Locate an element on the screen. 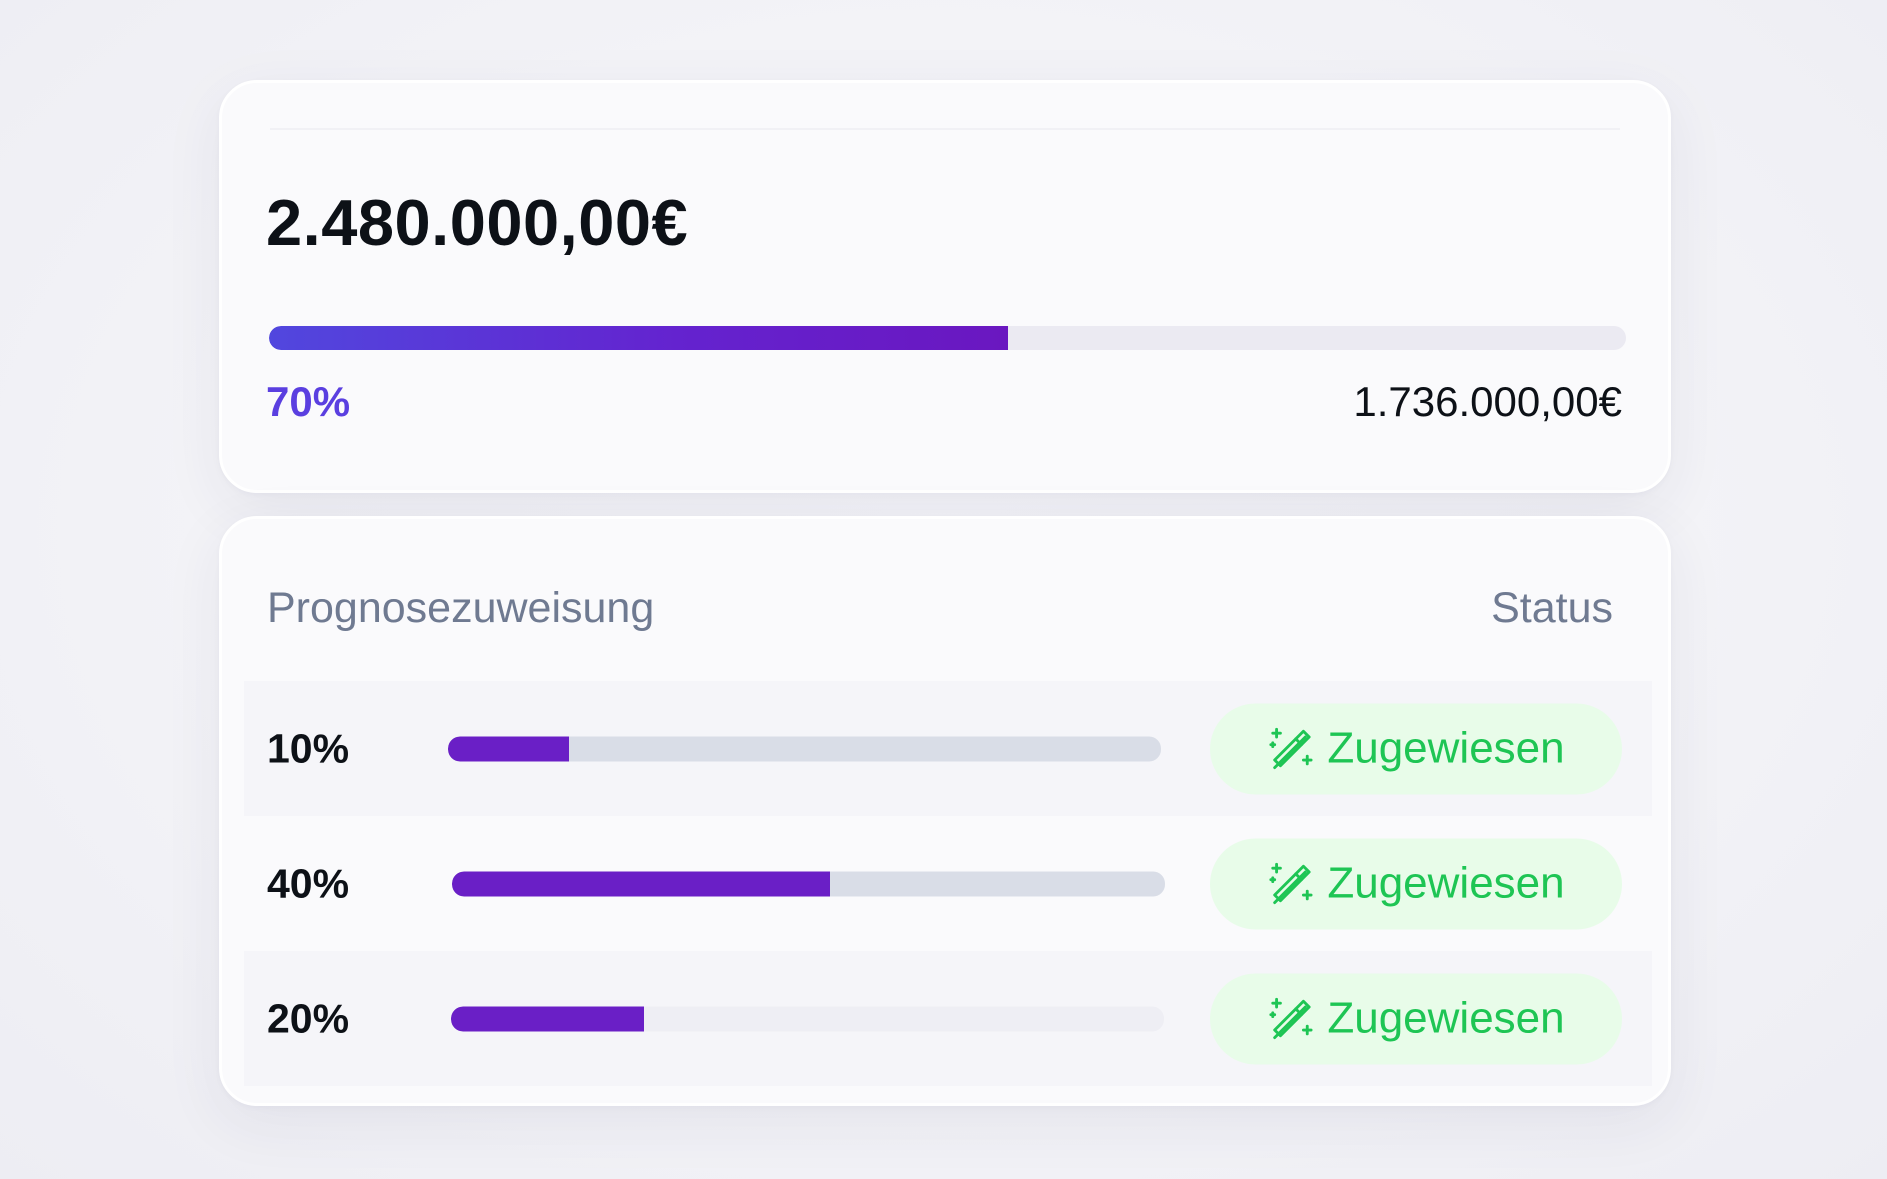  assigned-amount: 1.736.000,00€ is located at coordinates (1487, 401).